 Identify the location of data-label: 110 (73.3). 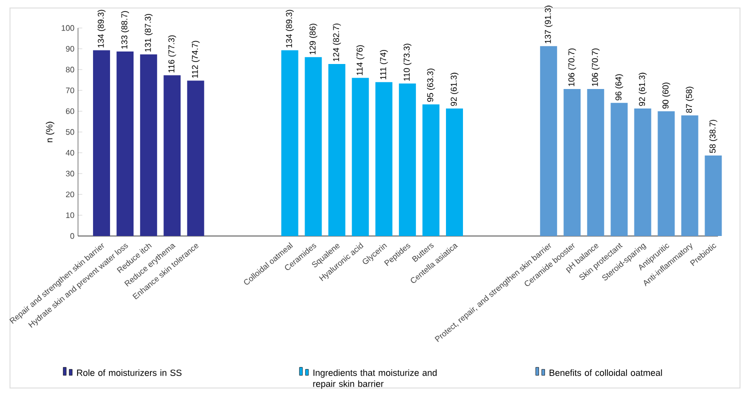
(407, 62).